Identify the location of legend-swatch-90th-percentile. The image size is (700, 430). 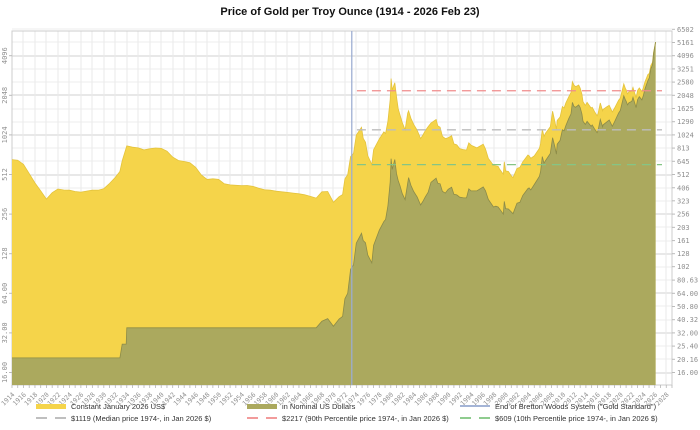
(262, 418).